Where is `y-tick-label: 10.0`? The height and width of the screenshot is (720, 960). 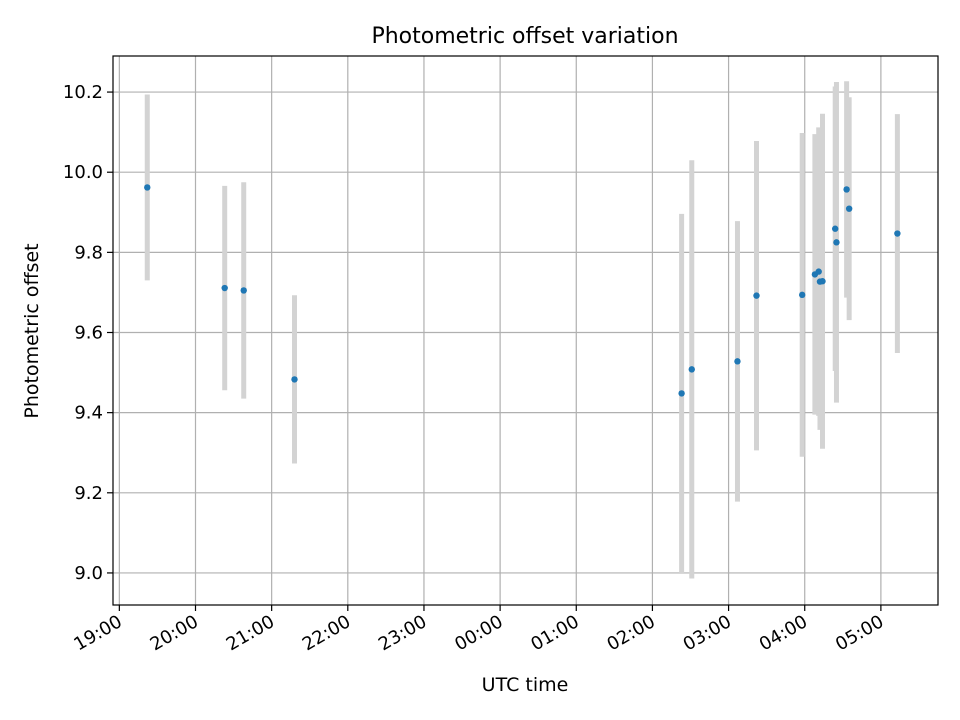 y-tick-label: 10.0 is located at coordinates (83, 172).